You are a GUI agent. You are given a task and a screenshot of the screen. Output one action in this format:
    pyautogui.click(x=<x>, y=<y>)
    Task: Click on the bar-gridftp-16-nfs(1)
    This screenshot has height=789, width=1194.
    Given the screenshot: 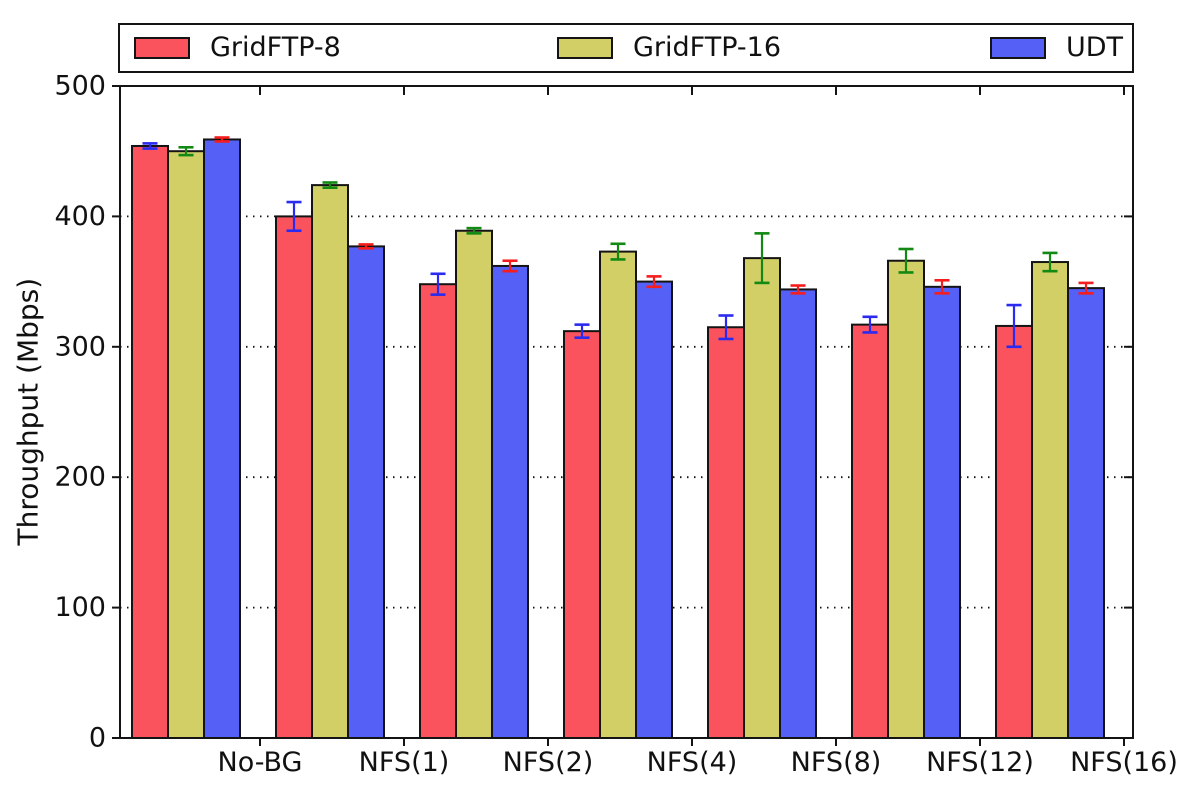 What is the action you would take?
    pyautogui.click(x=330, y=461)
    